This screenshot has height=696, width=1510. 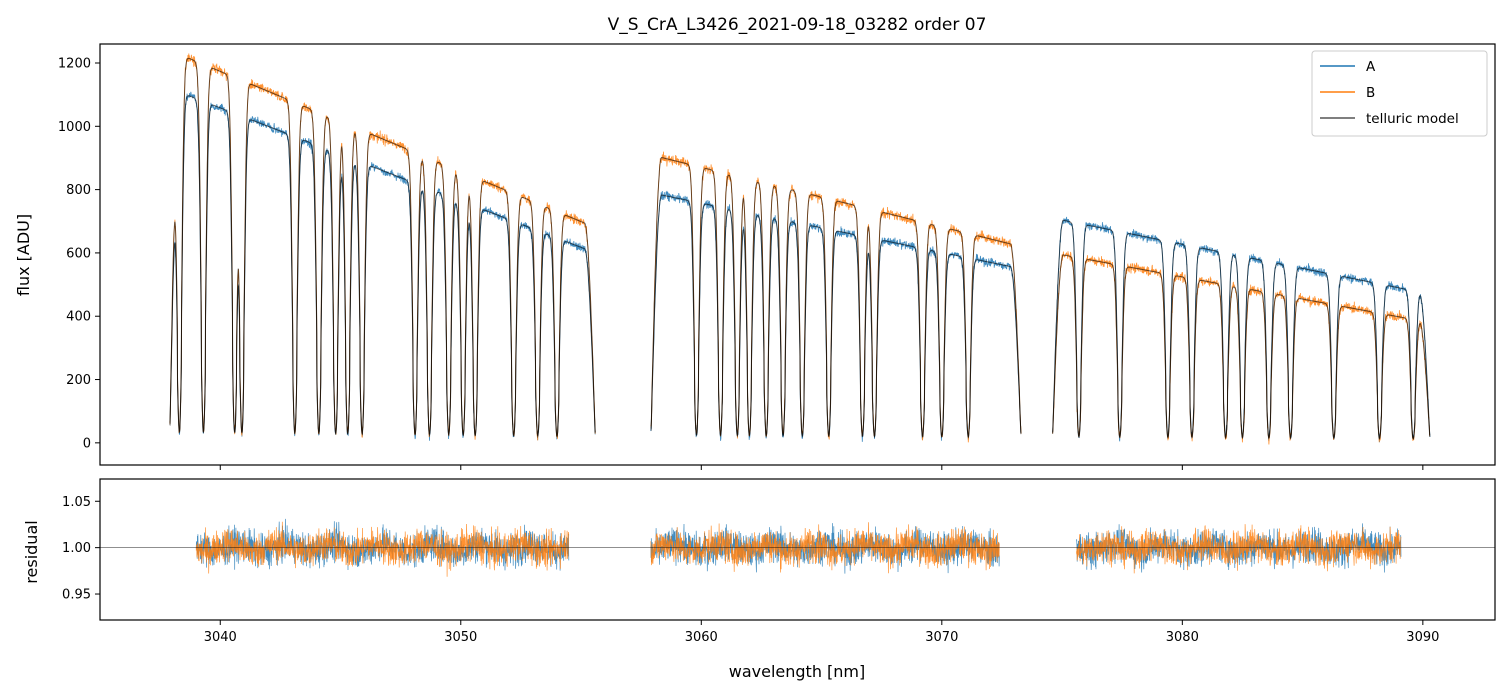 What do you see at coordinates (460, 637) in the screenshot?
I see `residual-x-tick-label: 3050` at bounding box center [460, 637].